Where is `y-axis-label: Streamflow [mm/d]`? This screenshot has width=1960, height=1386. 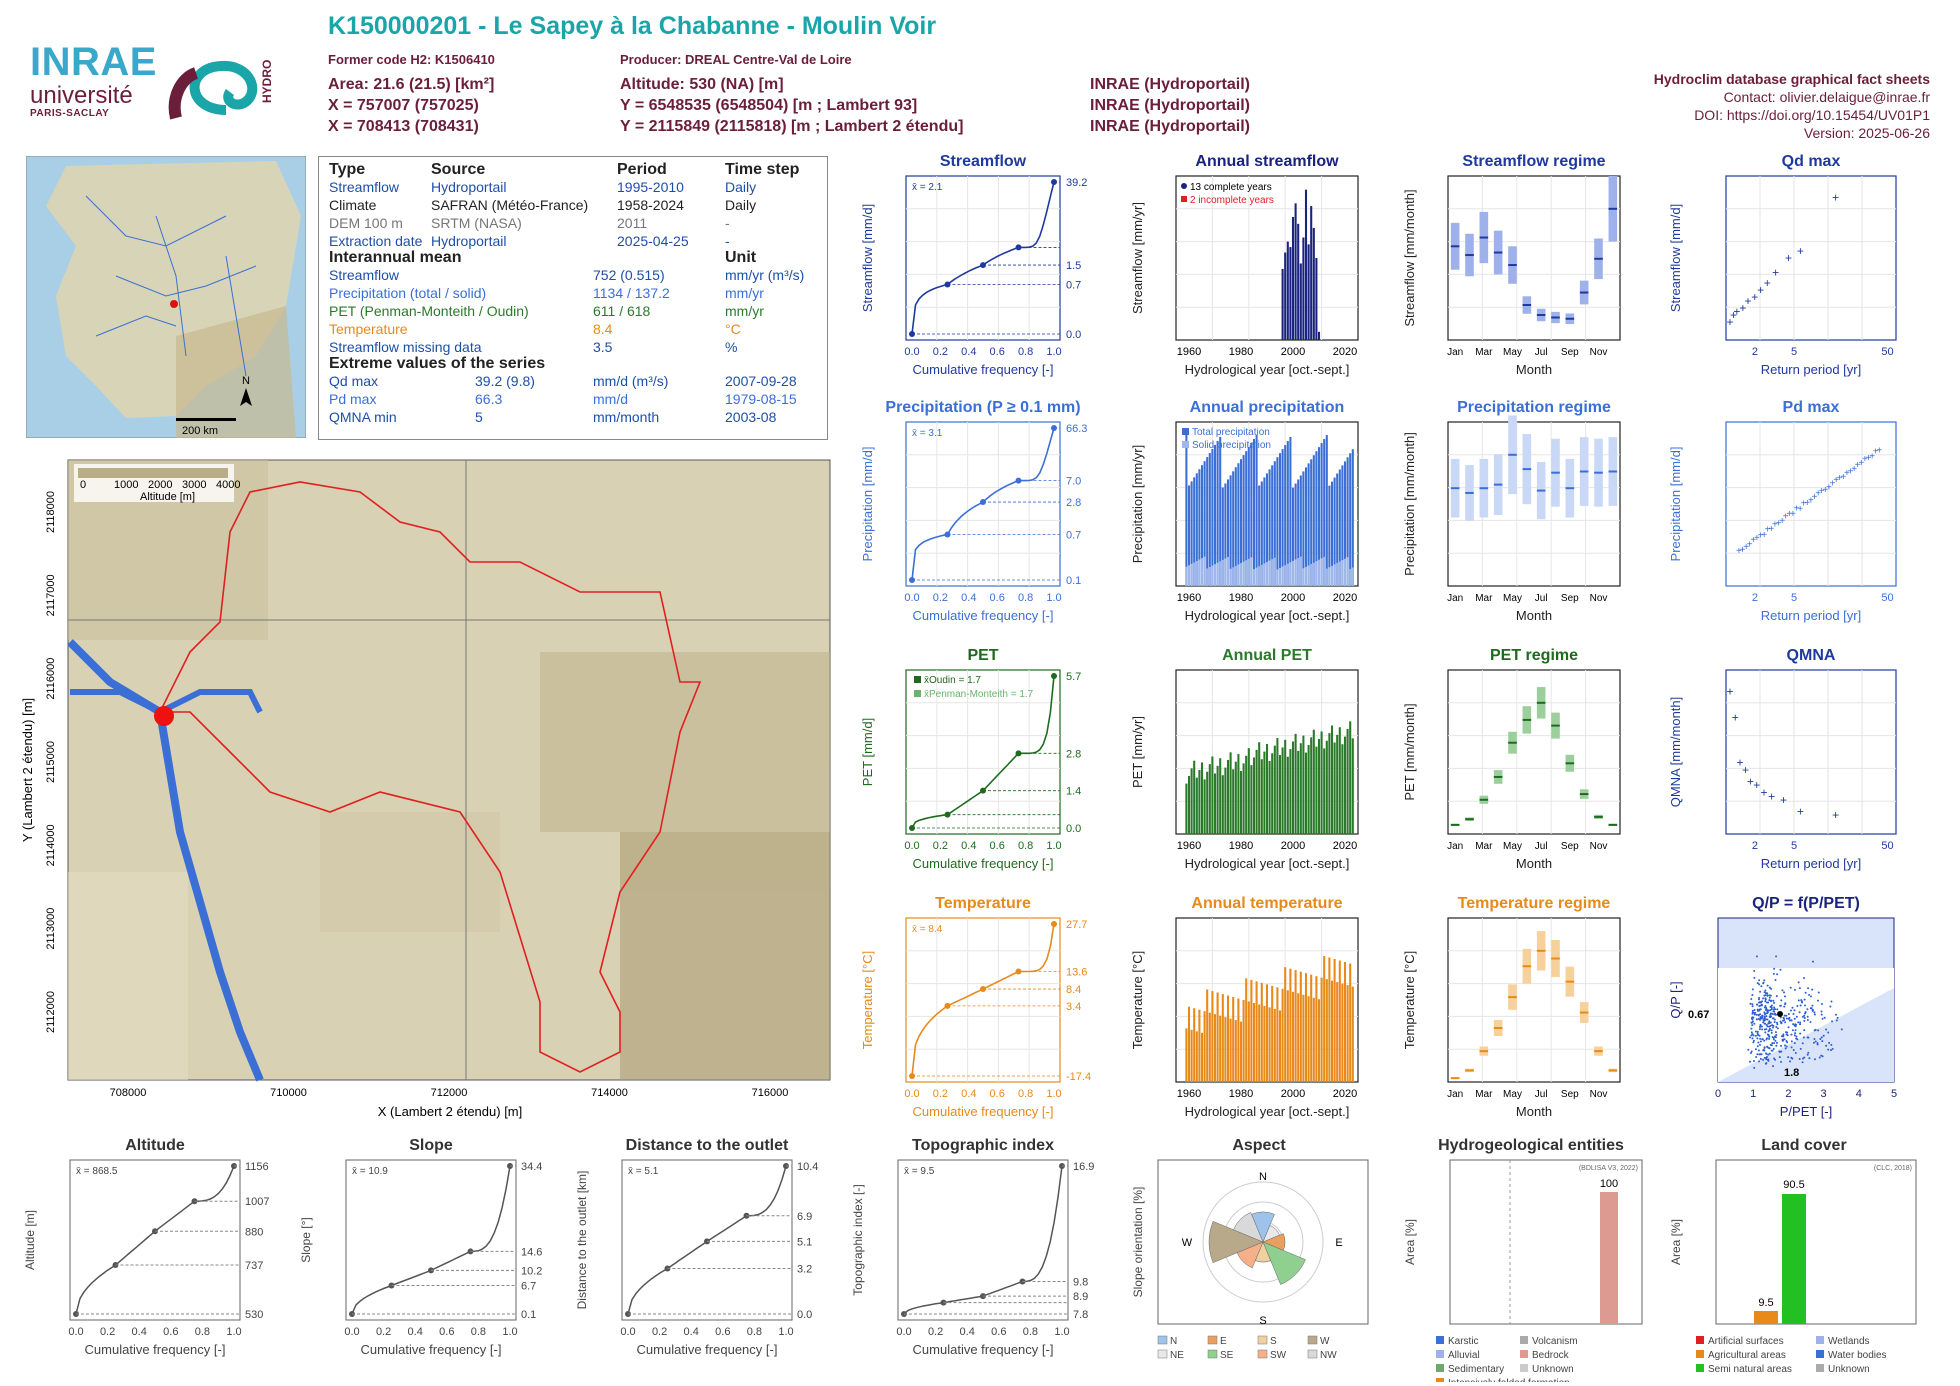
y-axis-label: Streamflow [mm/d] is located at coordinates (867, 258).